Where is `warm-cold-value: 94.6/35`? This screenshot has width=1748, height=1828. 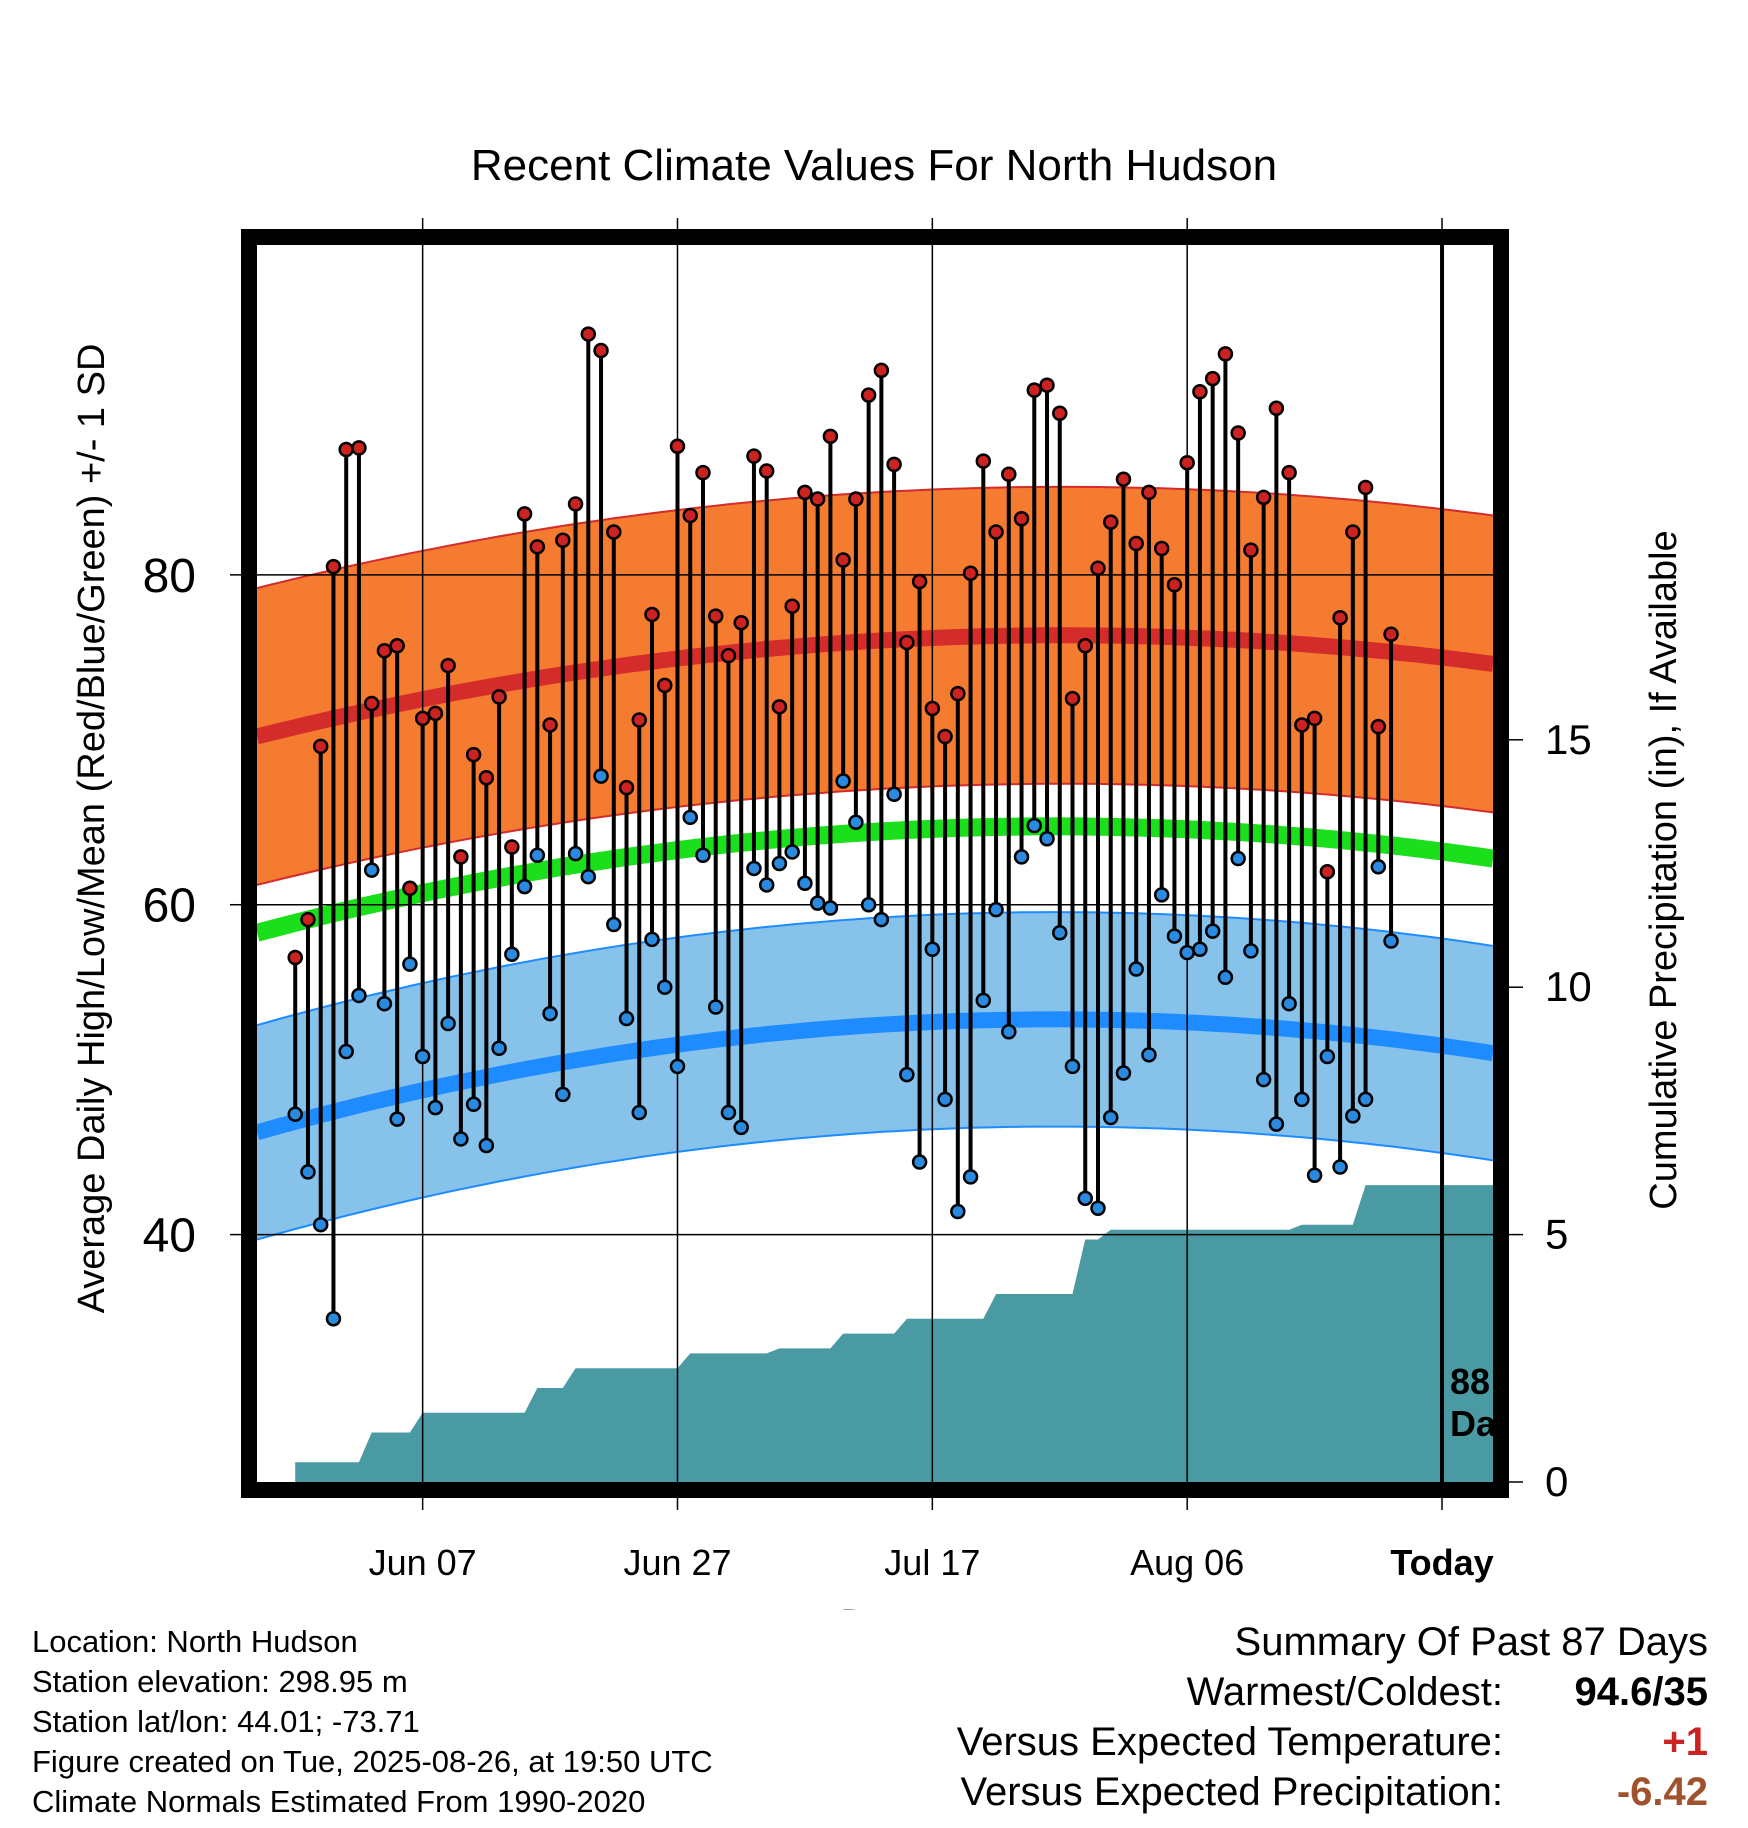 warm-cold-value: 94.6/35 is located at coordinates (1641, 1692).